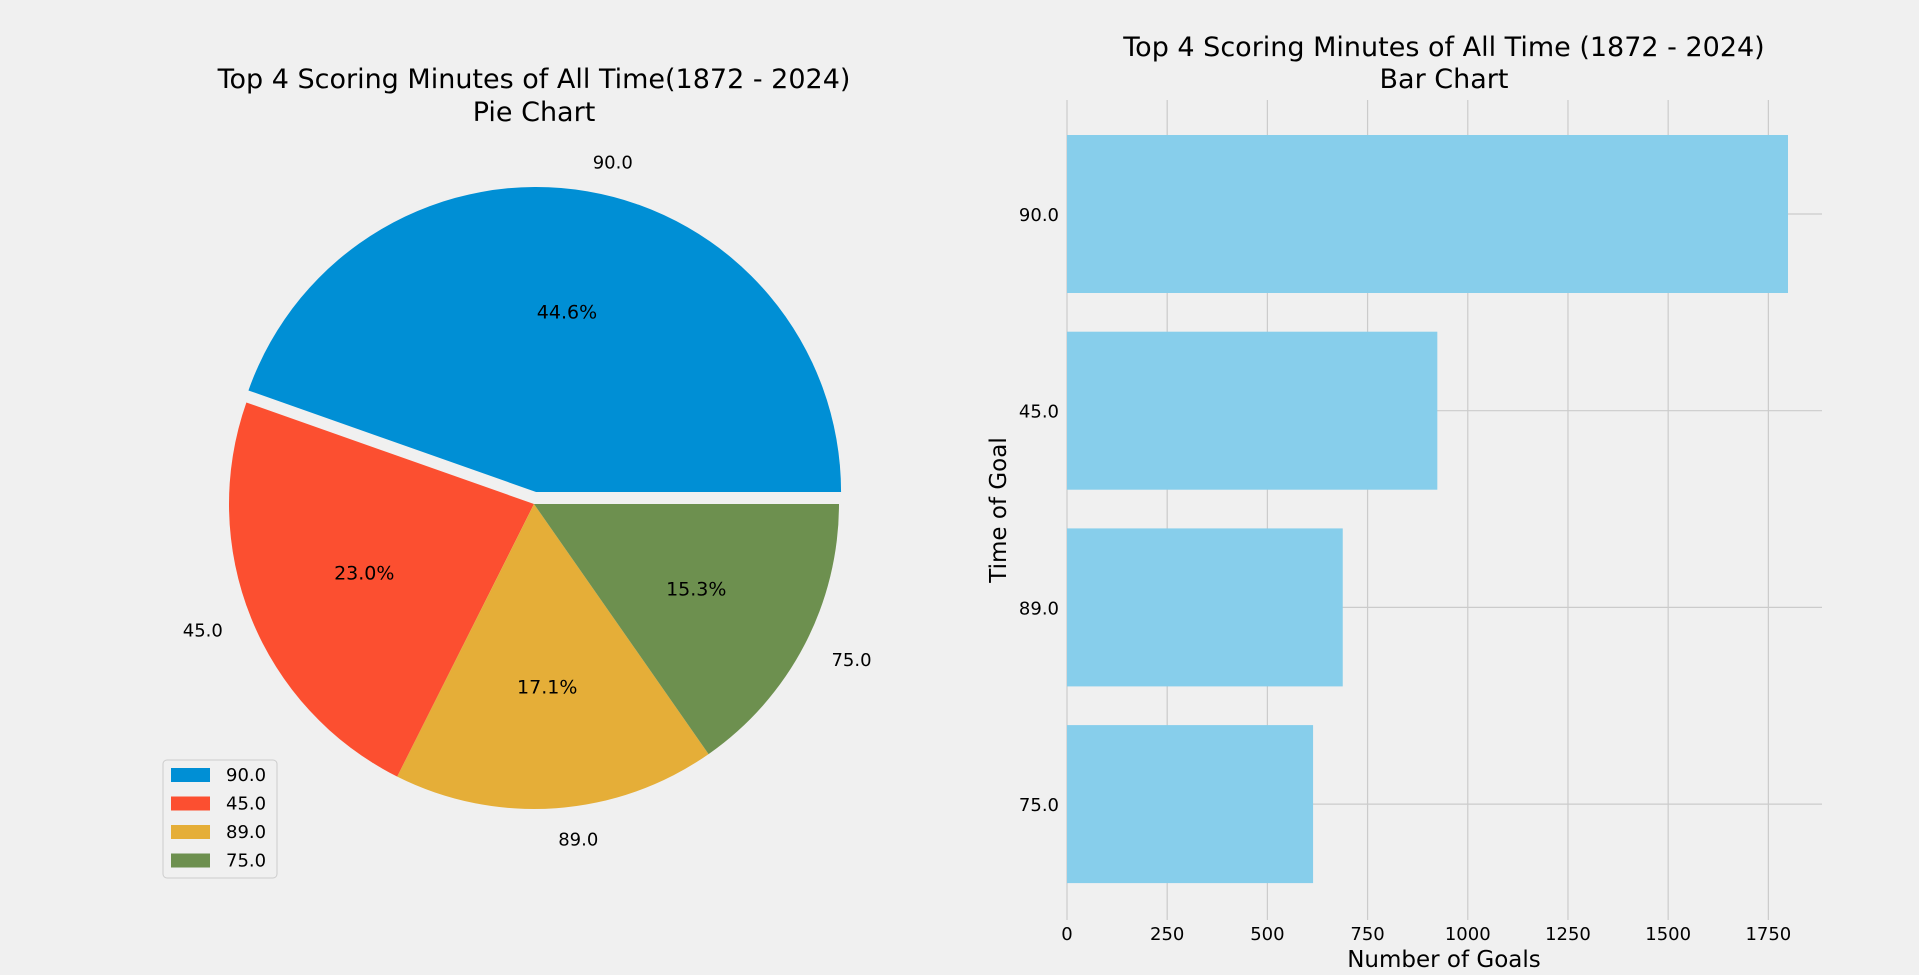  What do you see at coordinates (1039, 608) in the screenshot?
I see `y-tick-label: 89.0` at bounding box center [1039, 608].